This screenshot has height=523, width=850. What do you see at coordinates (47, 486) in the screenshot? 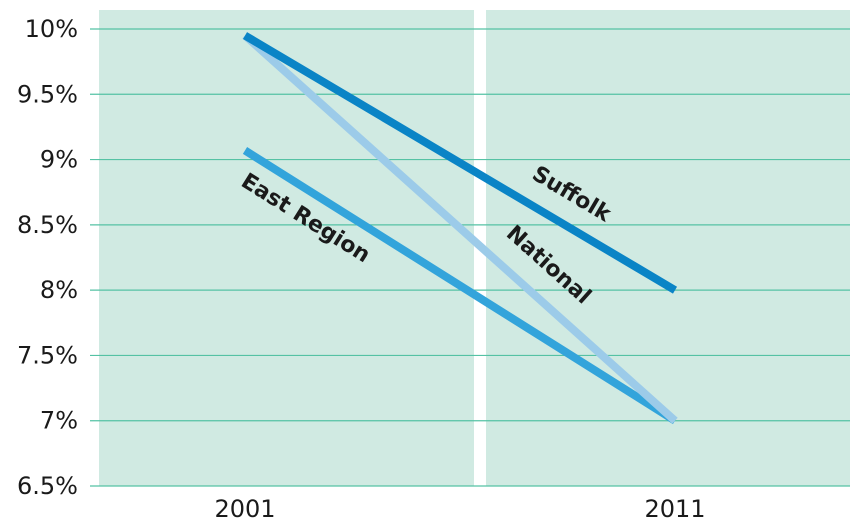
I see `y-tick-label: 6.5%` at bounding box center [47, 486].